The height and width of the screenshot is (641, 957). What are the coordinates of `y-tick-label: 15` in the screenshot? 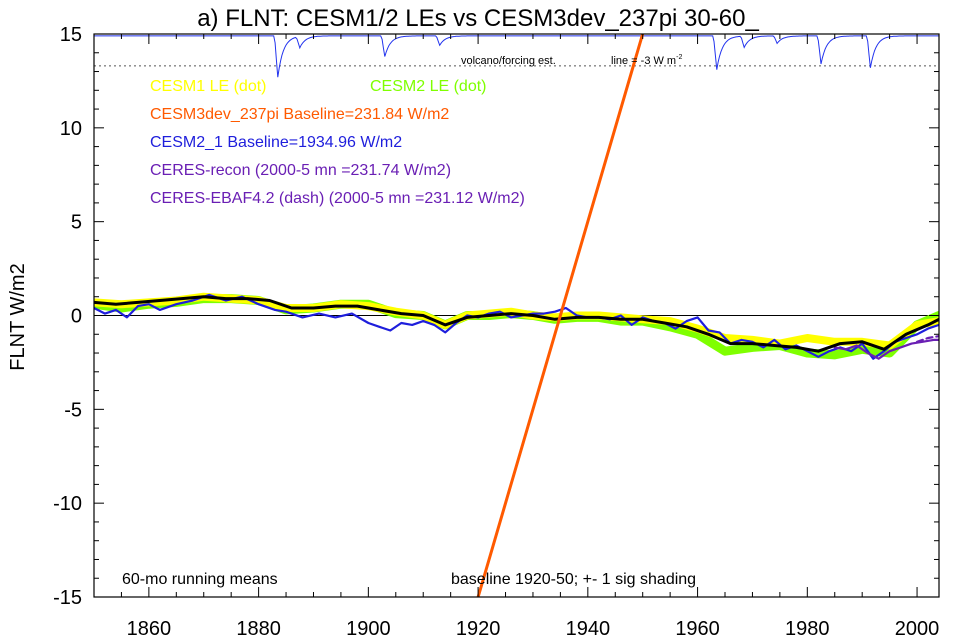 It's located at (71, 35).